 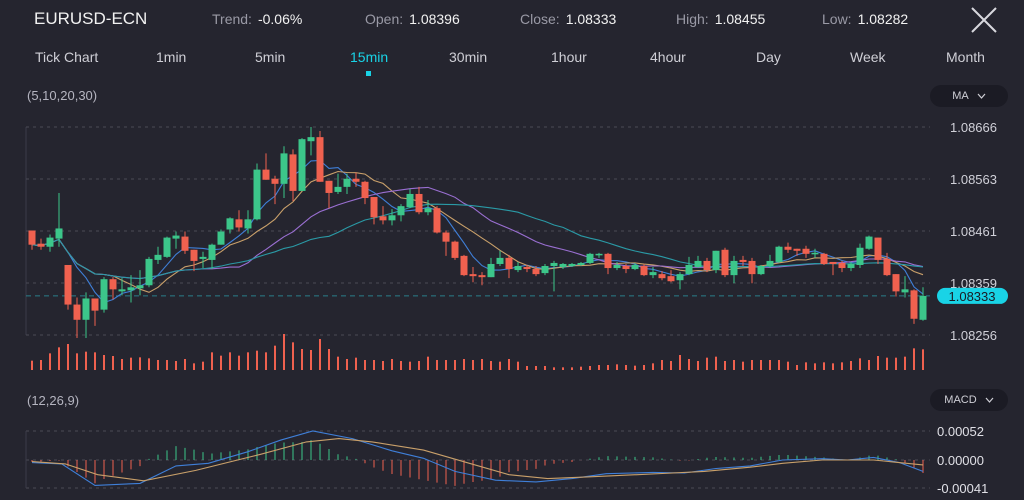 I want to click on low-stat: Low: 1.08282, so click(x=865, y=19).